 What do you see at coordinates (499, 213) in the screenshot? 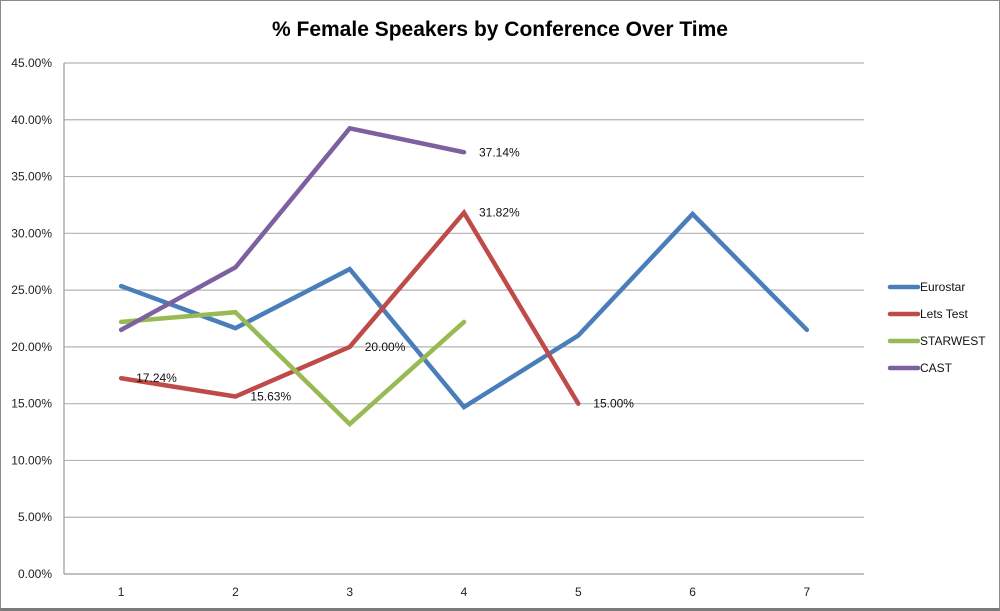
I see `data-label: 31.82%` at bounding box center [499, 213].